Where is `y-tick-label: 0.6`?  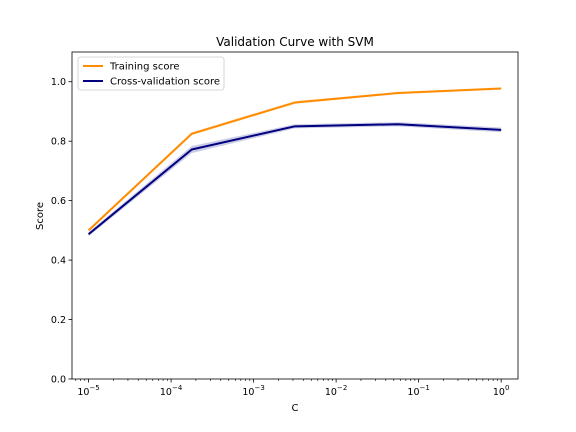 y-tick-label: 0.6 is located at coordinates (58, 201).